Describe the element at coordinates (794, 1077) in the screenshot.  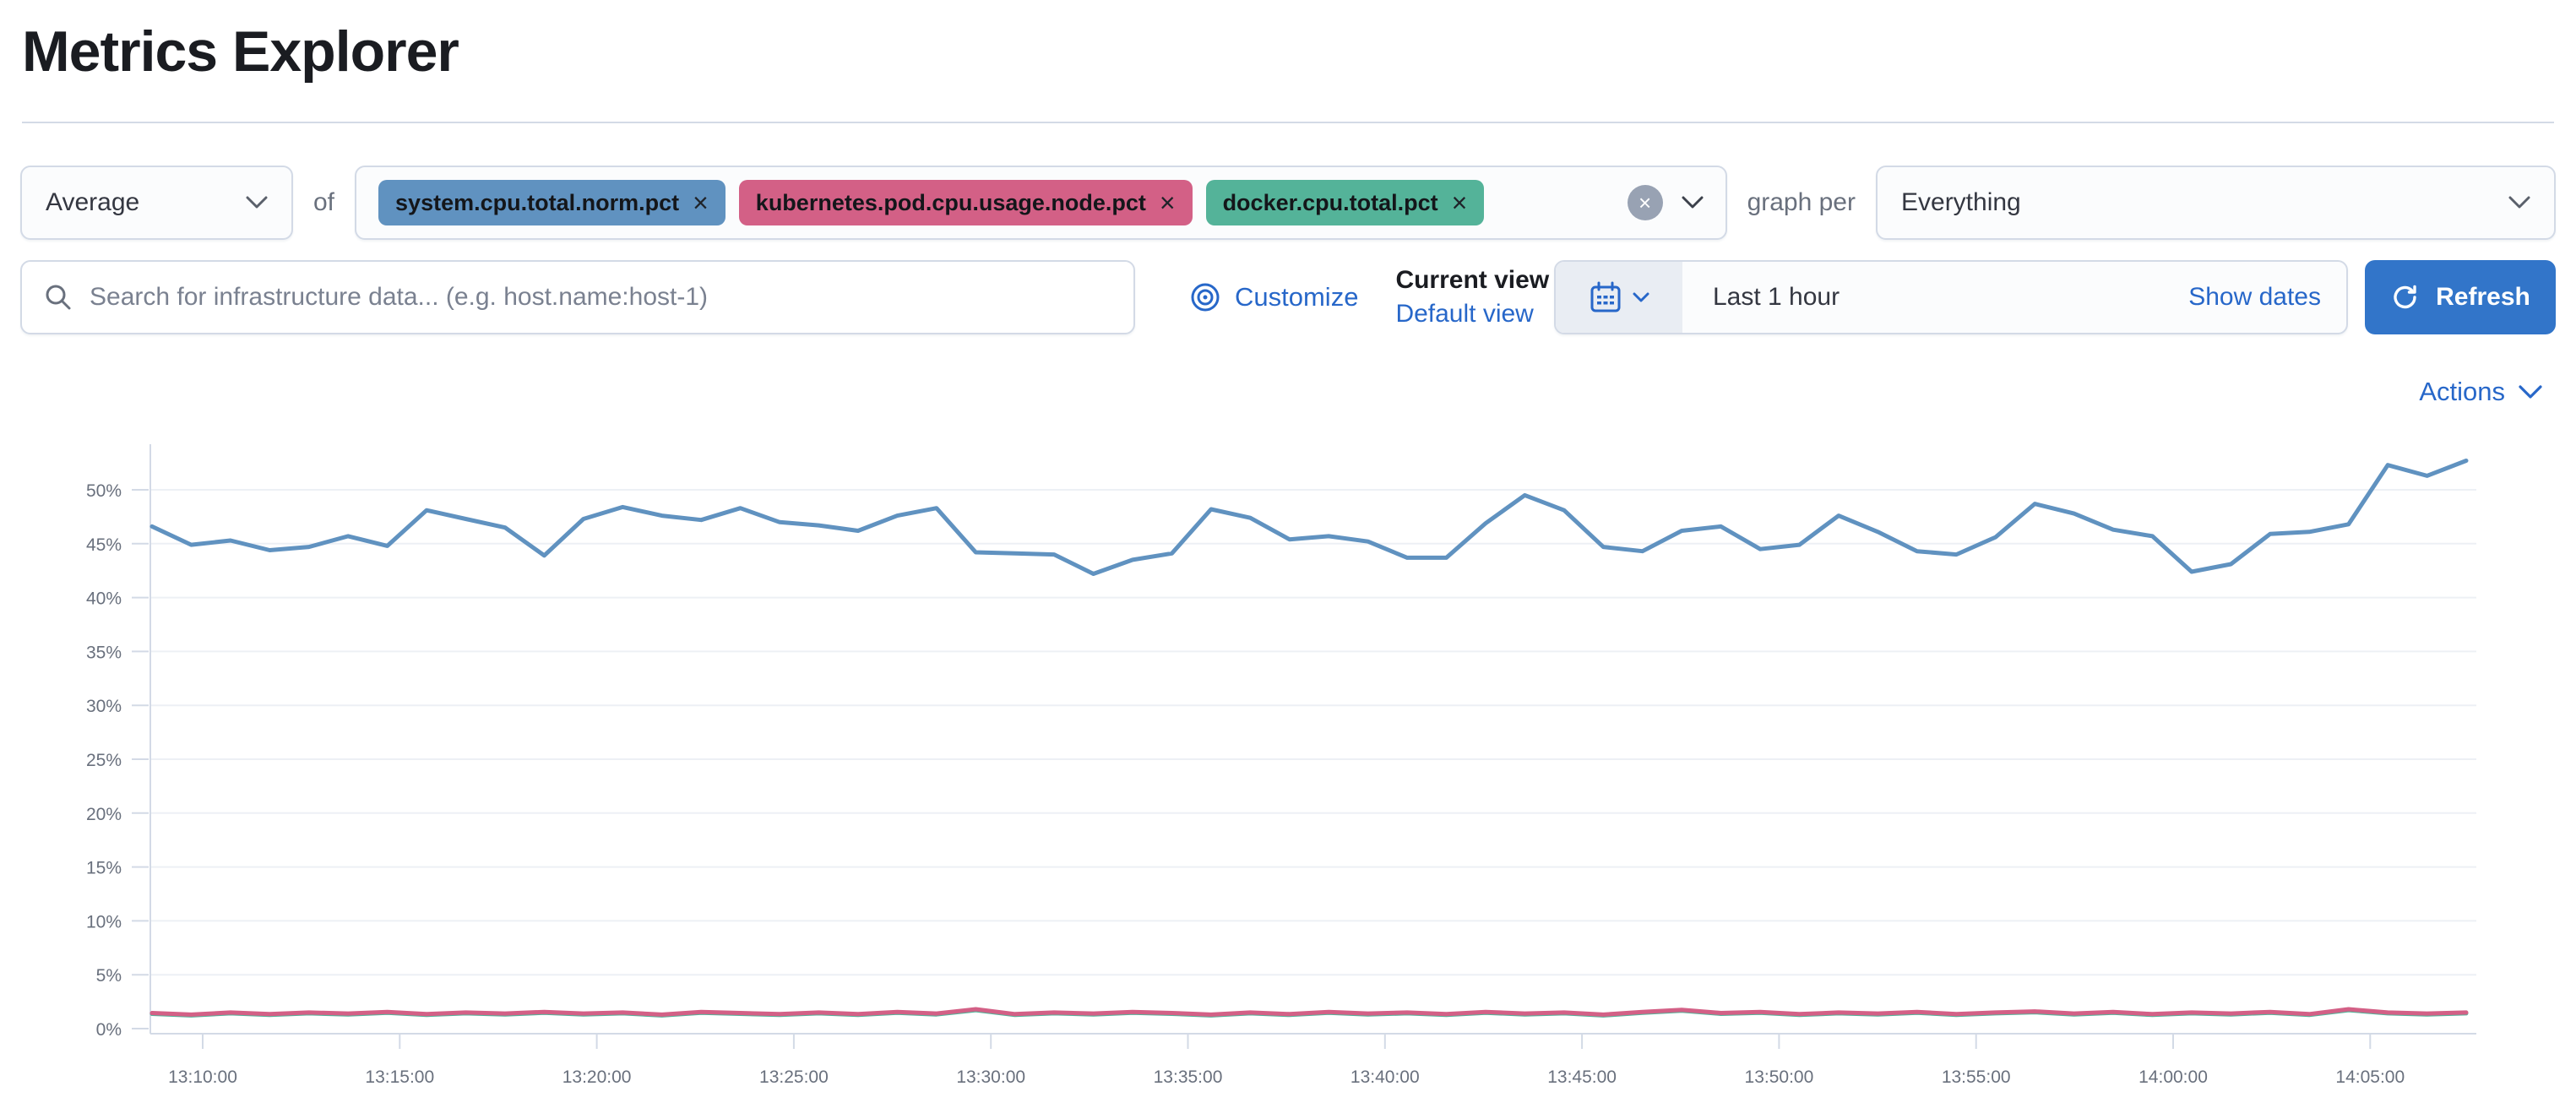
I see `x-axis-label: 13:25:00` at that location.